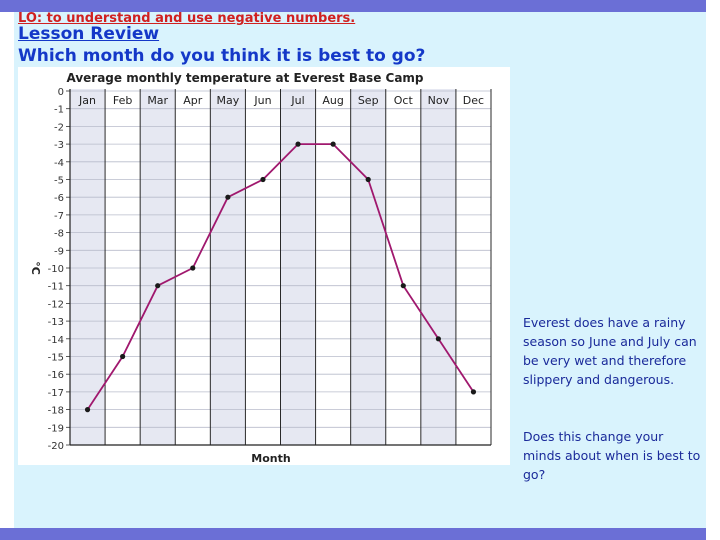 This screenshot has width=720, height=540. What do you see at coordinates (157, 100) in the screenshot?
I see `month-label: Mar` at bounding box center [157, 100].